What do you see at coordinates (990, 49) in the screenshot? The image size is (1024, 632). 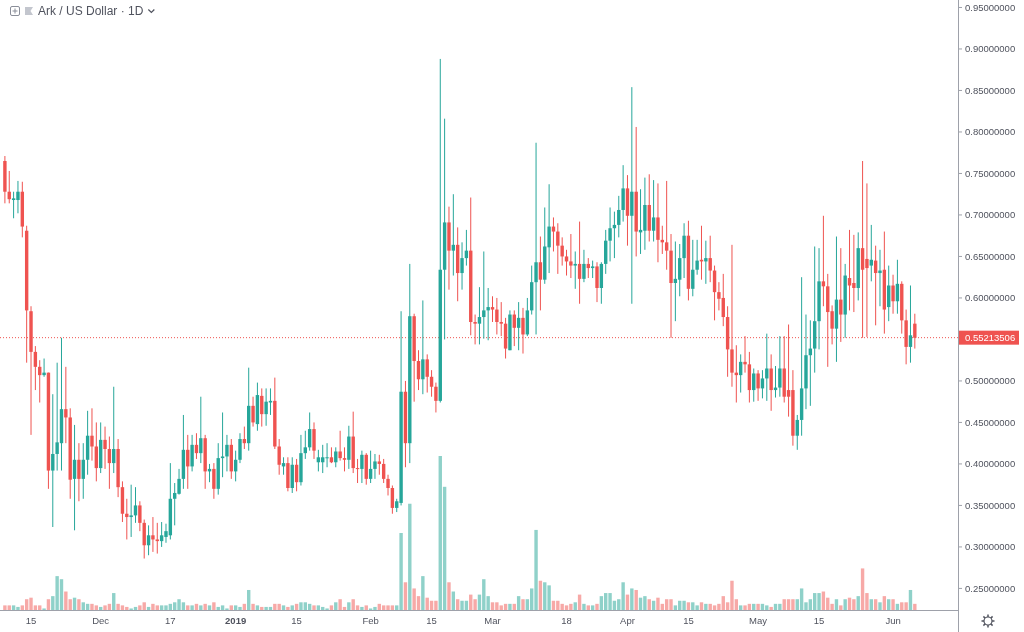 I see `y-tick-label: 0.90000000` at bounding box center [990, 49].